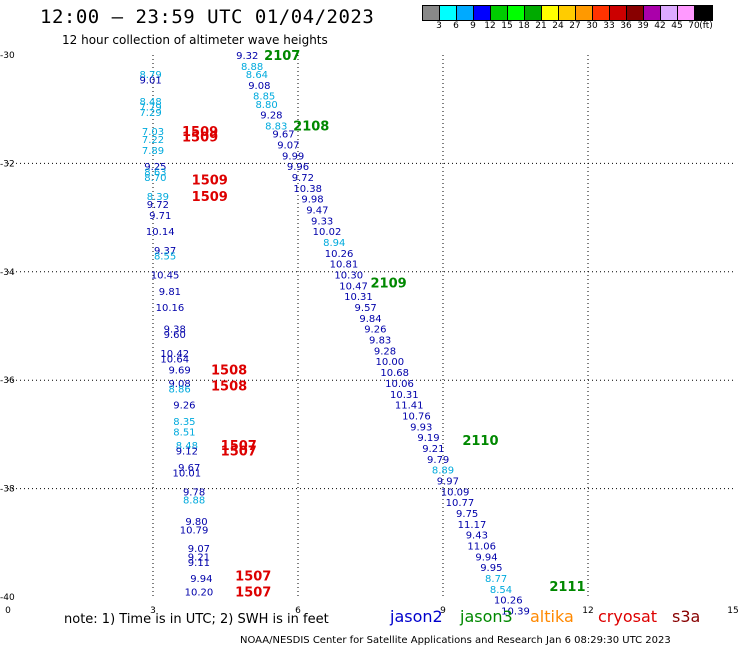 Image resolution: width=740 pixels, height=650 pixels. I want to click on swh-value-label: 9.28, so click(271, 116).